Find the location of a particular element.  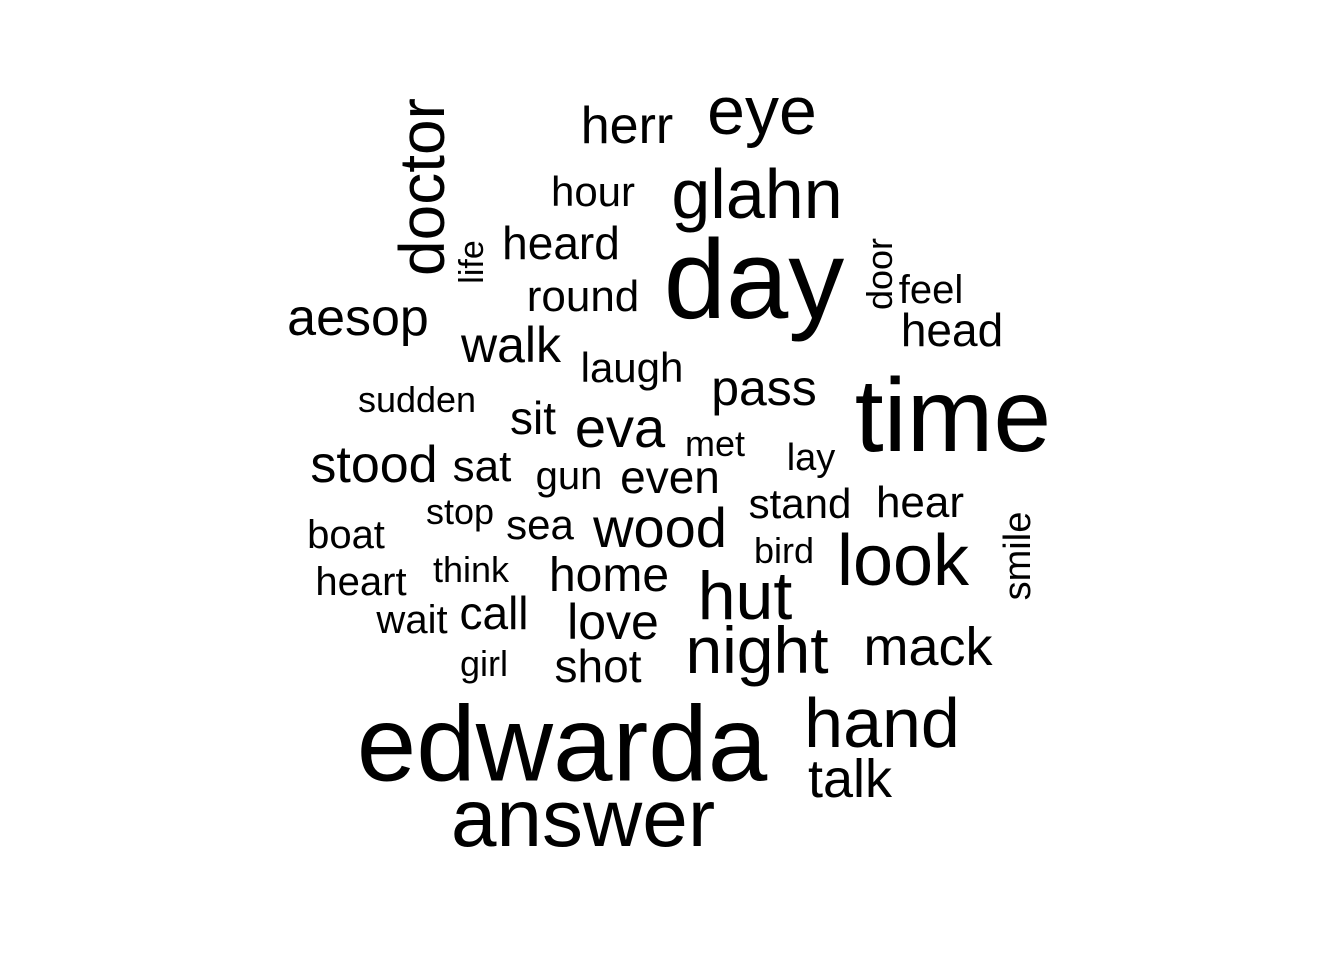

word-even: even is located at coordinates (670, 477).